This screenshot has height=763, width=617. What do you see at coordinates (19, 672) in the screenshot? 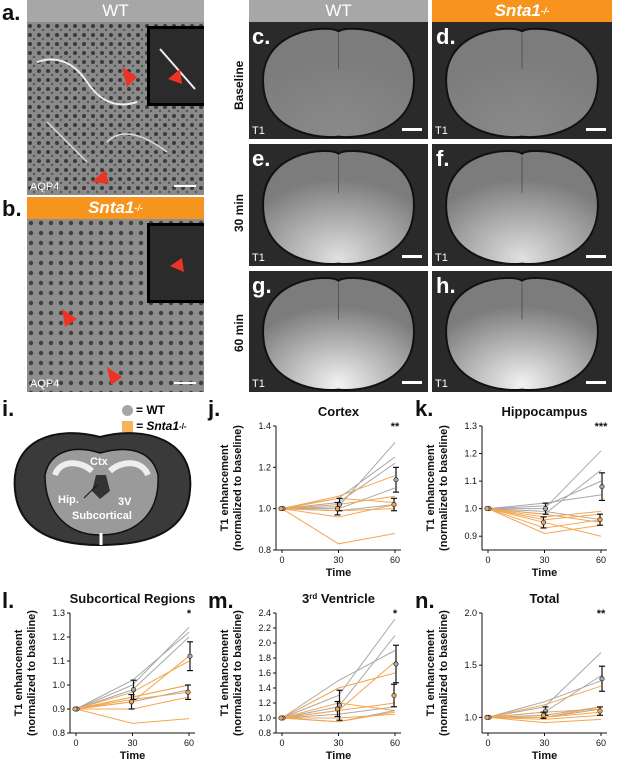
I see `y-axis-label: T1 enhancement` at bounding box center [19, 672].